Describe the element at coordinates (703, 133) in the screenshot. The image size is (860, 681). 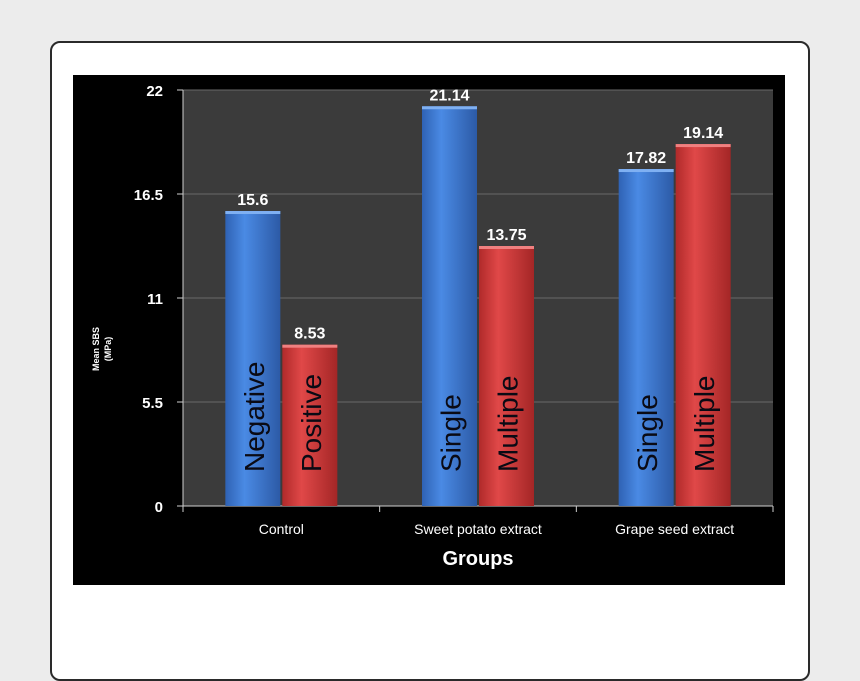
I see `data-label: 19.14` at that location.